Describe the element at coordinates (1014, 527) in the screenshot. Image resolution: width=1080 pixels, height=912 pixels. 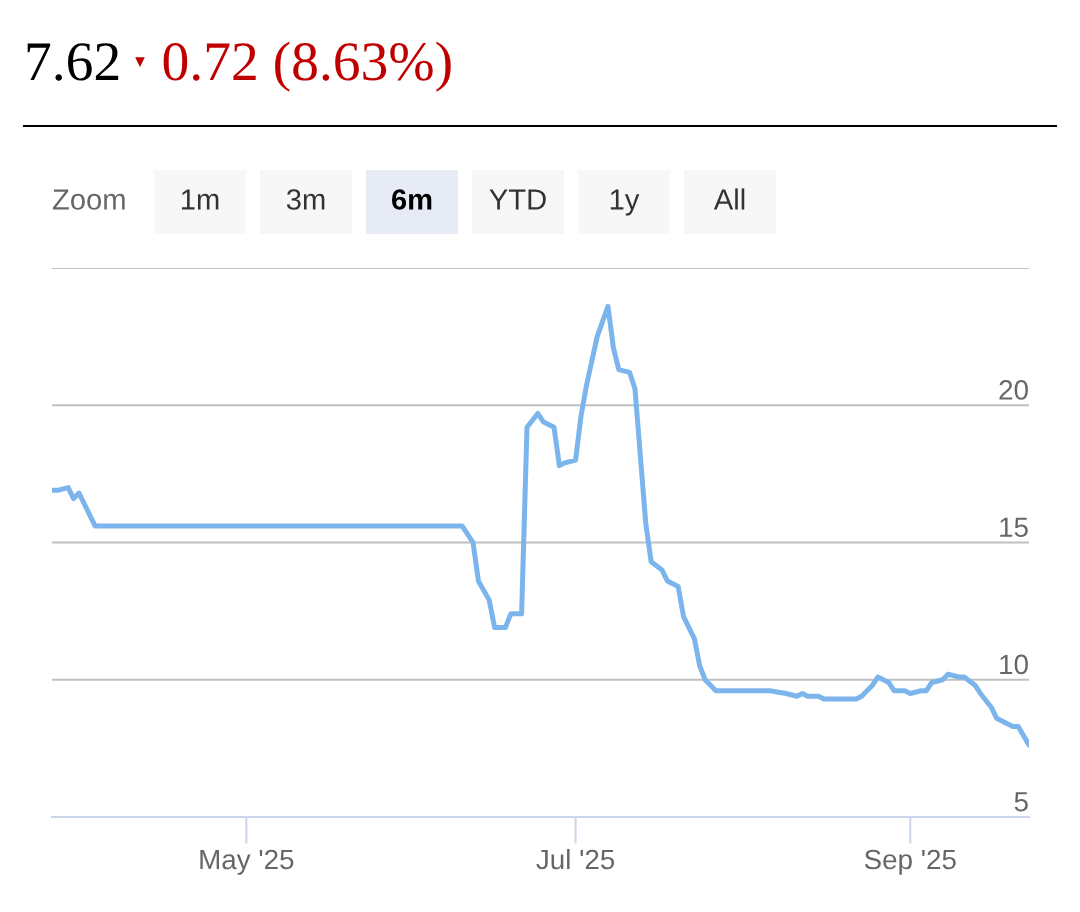
I see `y-tick-label: 15` at that location.